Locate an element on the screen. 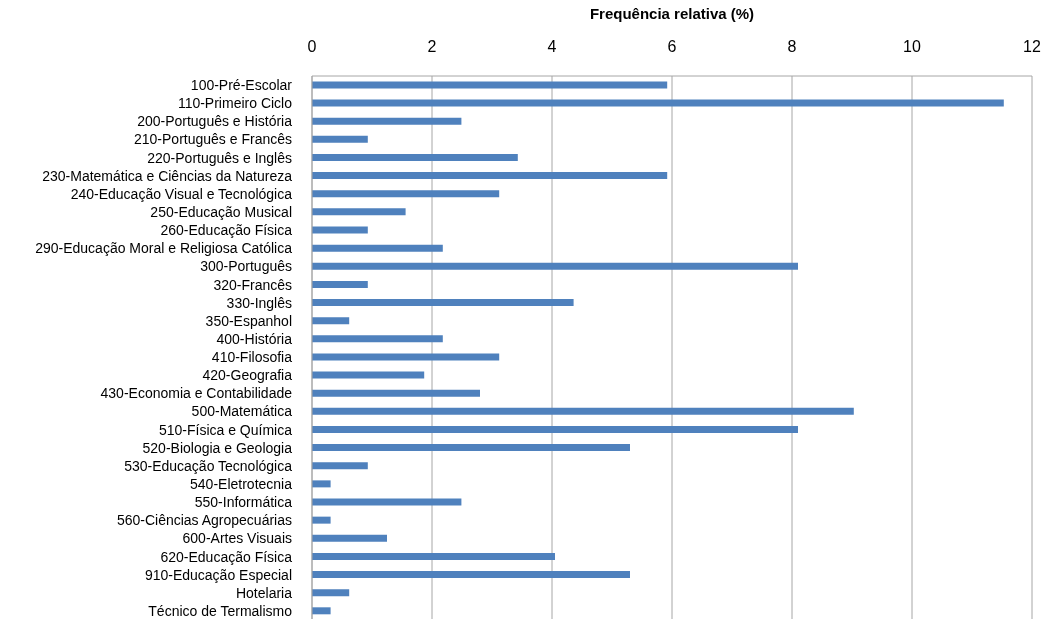  y-tick-label: 400-História is located at coordinates (254, 338).